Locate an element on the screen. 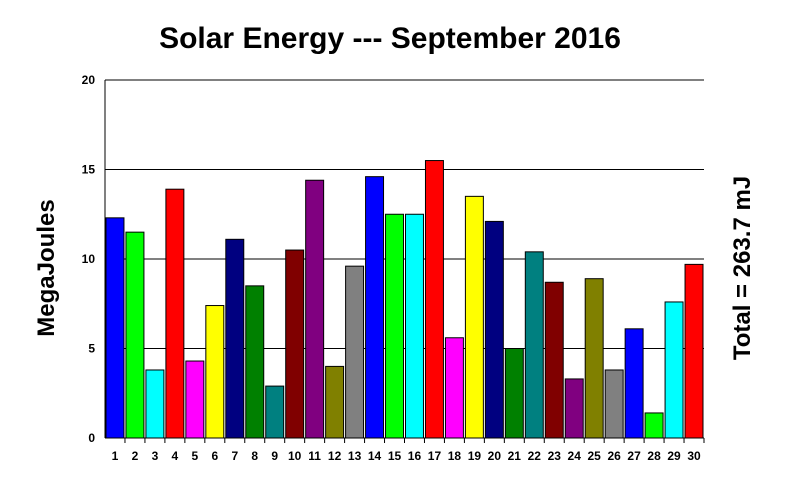  x-tick-label: 18 is located at coordinates (455, 456).